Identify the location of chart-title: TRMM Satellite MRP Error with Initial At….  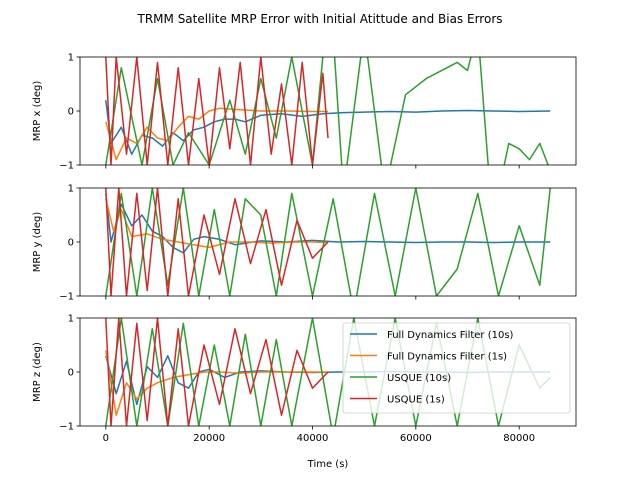
(320, 19).